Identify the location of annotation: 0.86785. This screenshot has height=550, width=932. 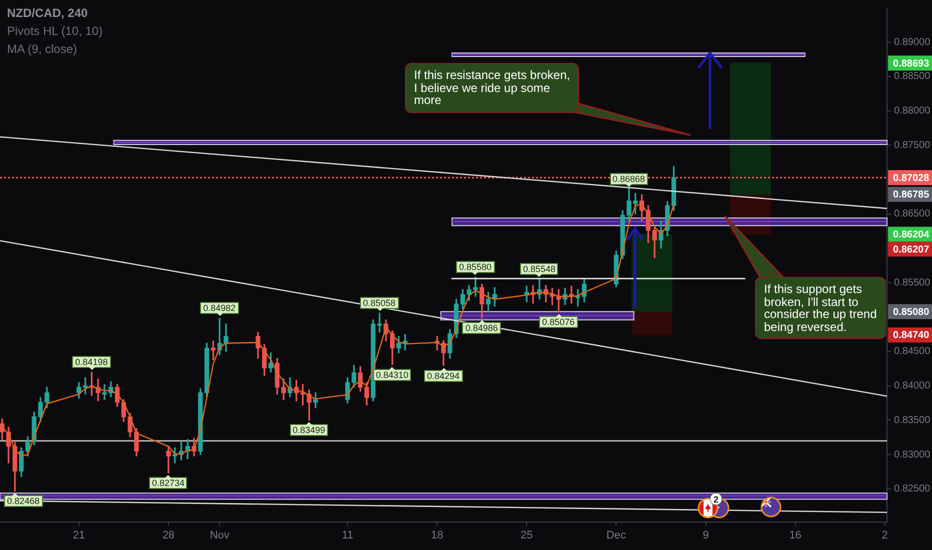
(911, 195).